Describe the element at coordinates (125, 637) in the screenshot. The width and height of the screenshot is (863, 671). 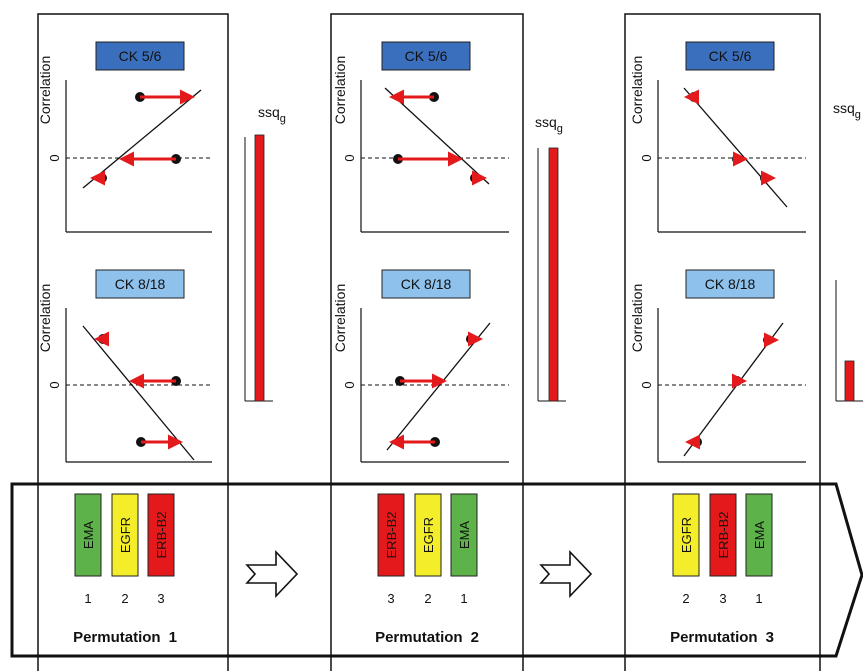
I see `permutation-title: Permutation 1` at that location.